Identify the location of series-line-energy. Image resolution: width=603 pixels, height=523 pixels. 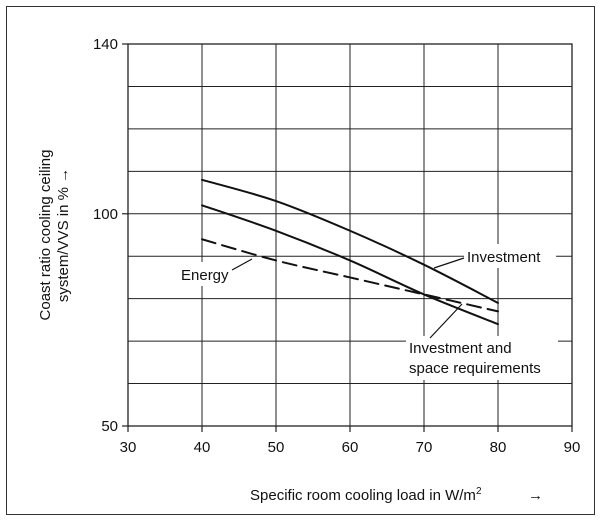
(350, 275).